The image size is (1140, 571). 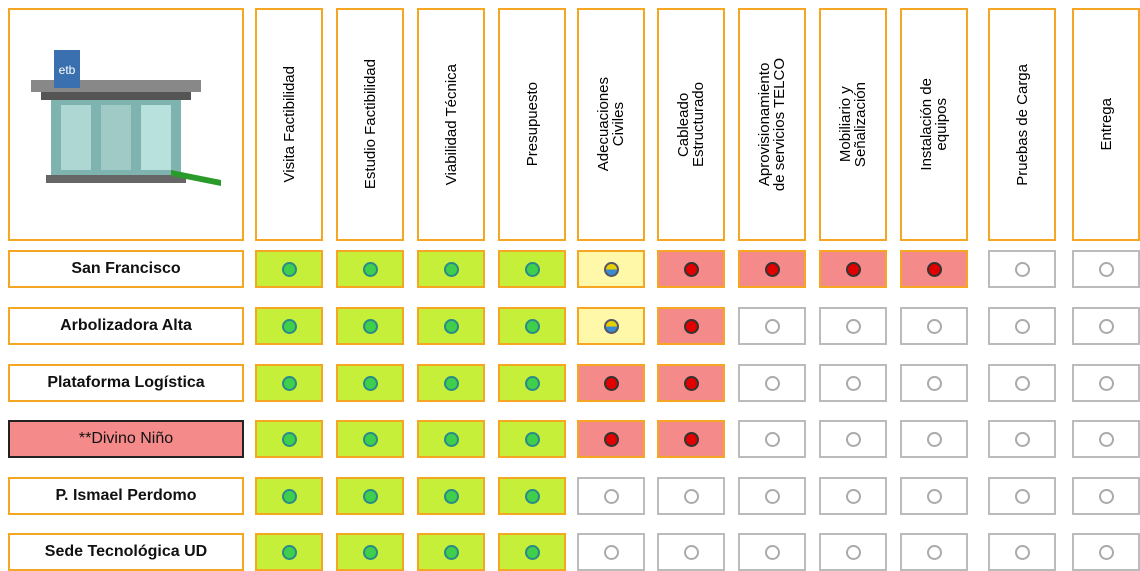 I want to click on column-header: Viabilidad Técnica, so click(x=451, y=124).